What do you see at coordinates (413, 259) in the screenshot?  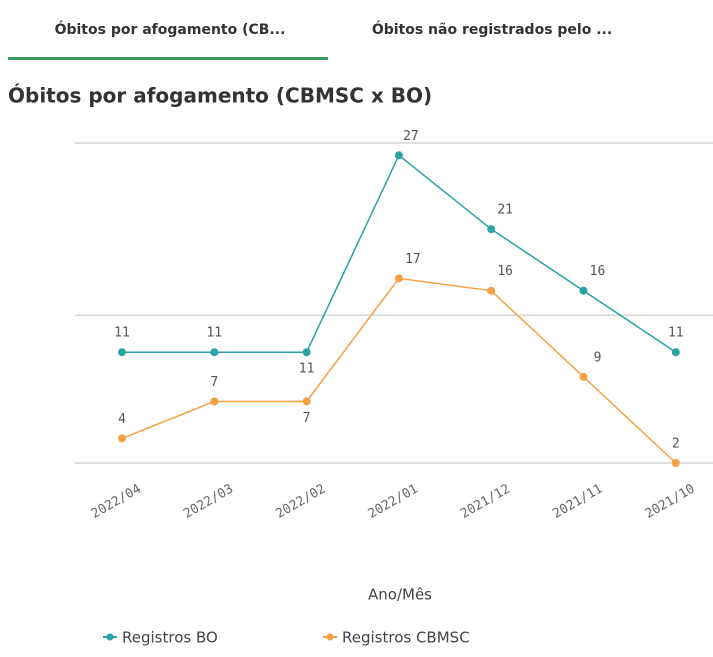 I see `data-label: 17` at bounding box center [413, 259].